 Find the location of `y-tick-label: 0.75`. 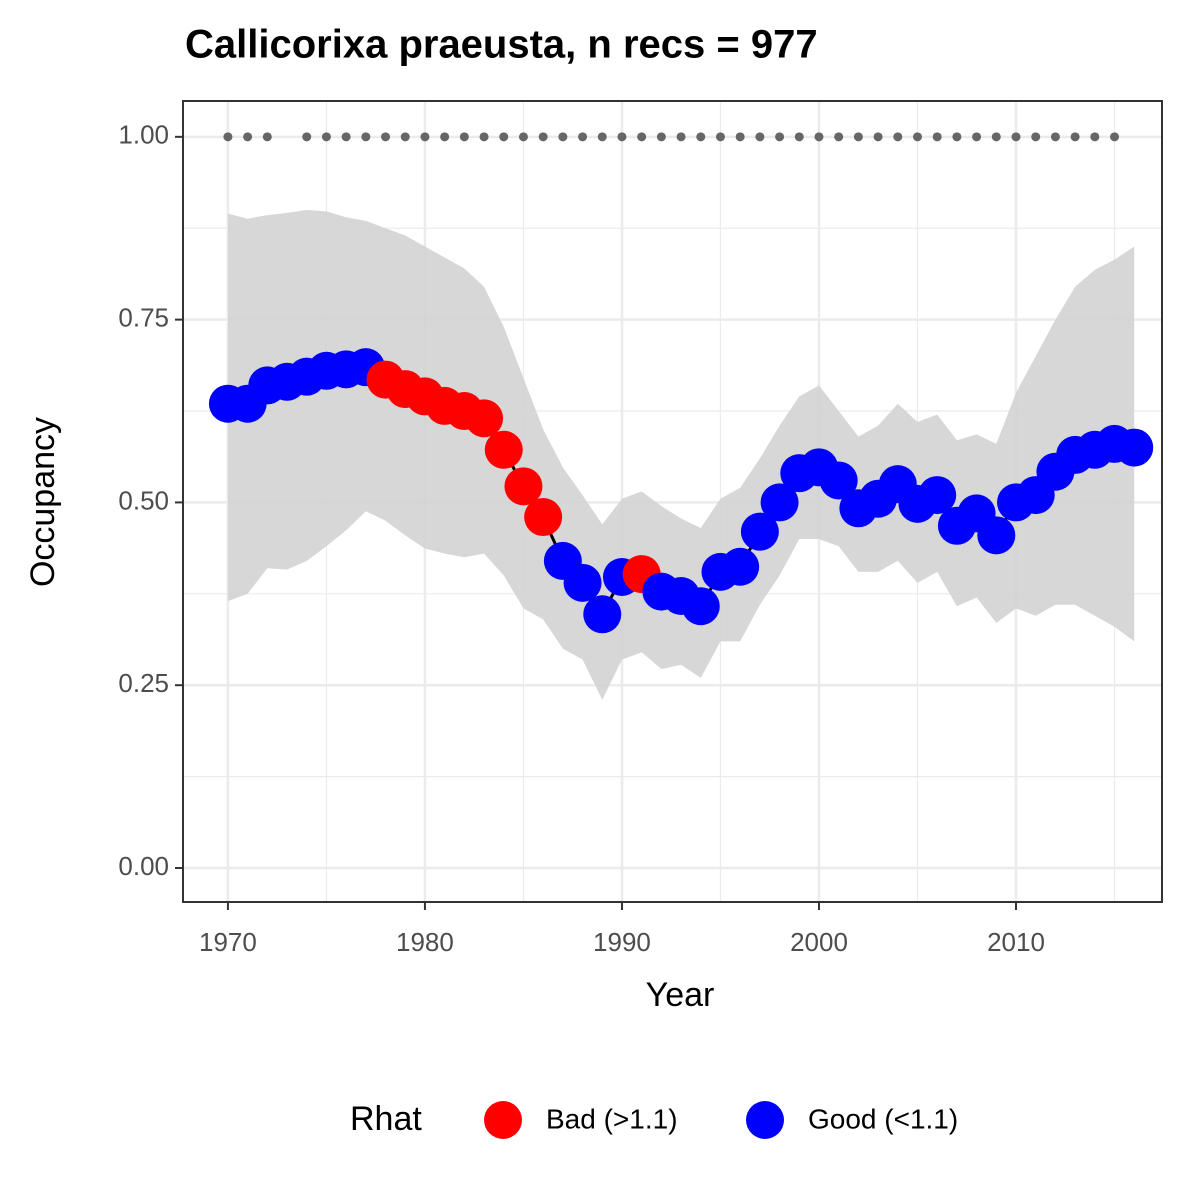

y-tick-label: 0.75 is located at coordinates (143, 317).